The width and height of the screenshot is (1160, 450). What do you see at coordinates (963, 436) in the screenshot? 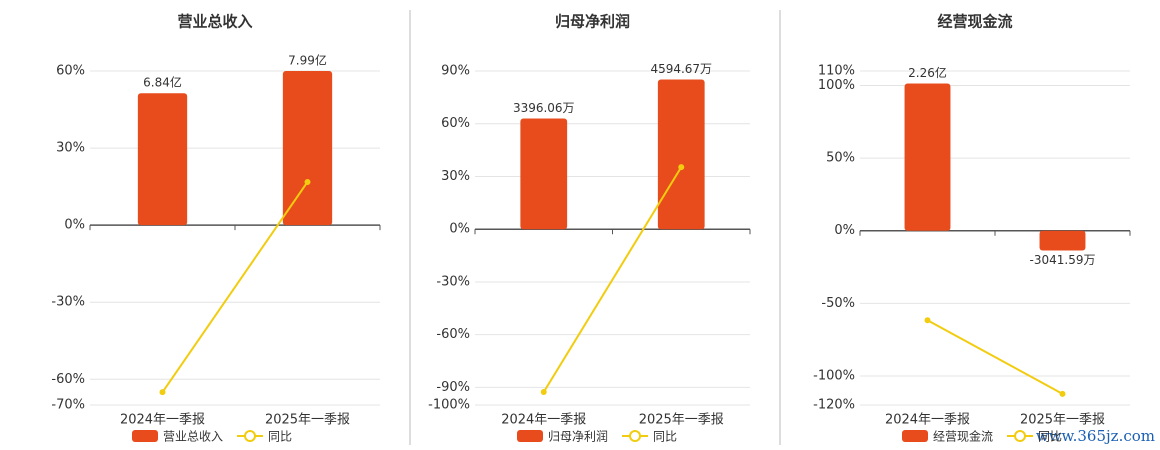
I see `legend-label: 经营现金流` at bounding box center [963, 436].